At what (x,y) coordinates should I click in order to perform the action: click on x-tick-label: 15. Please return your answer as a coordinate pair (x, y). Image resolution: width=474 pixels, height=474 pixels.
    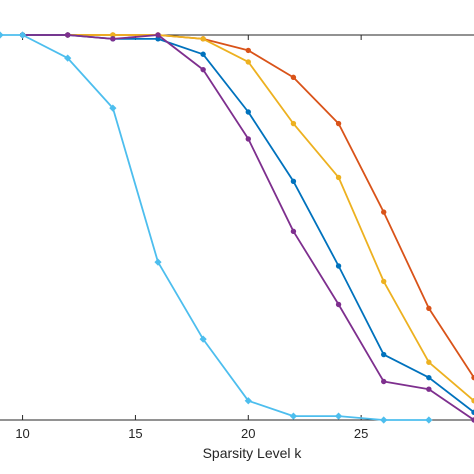
    Looking at the image, I should click on (135, 433).